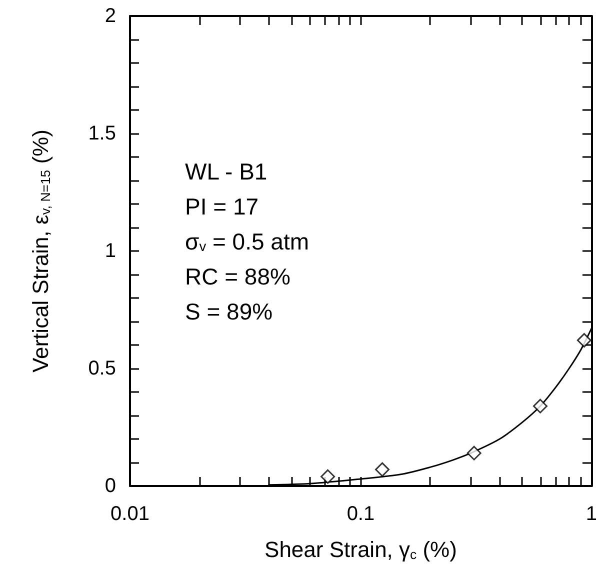 The height and width of the screenshot is (575, 600). What do you see at coordinates (110, 251) in the screenshot?
I see `y-tick-label: 1` at bounding box center [110, 251].